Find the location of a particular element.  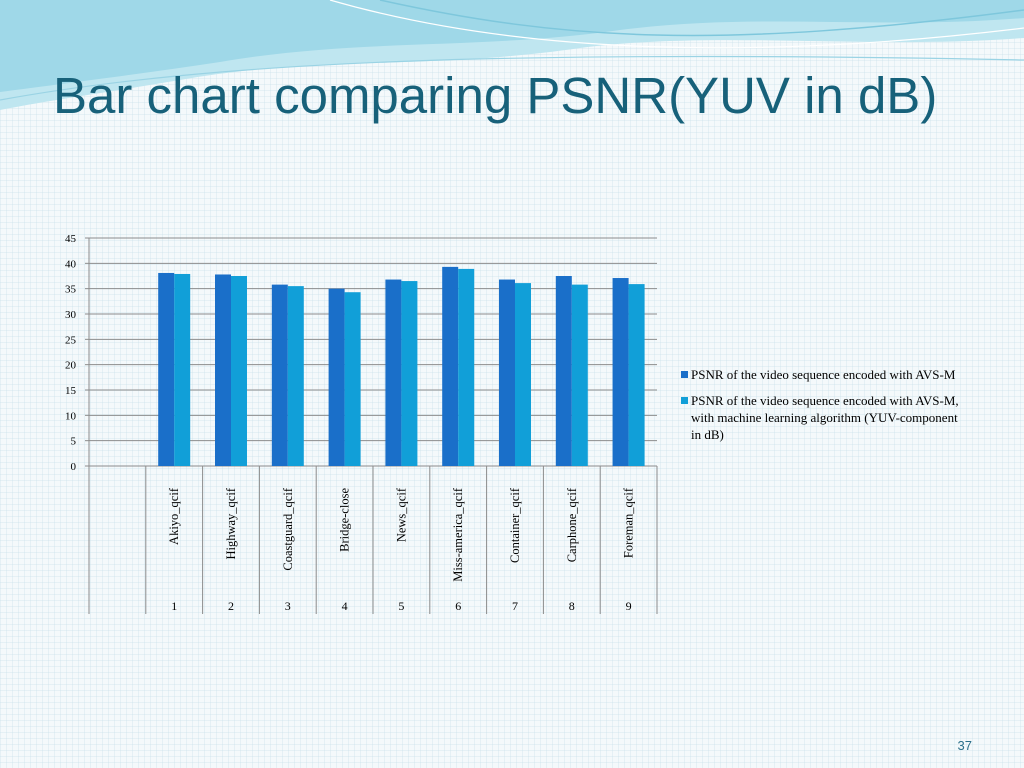

category-label: News_qcif is located at coordinates (401, 514).